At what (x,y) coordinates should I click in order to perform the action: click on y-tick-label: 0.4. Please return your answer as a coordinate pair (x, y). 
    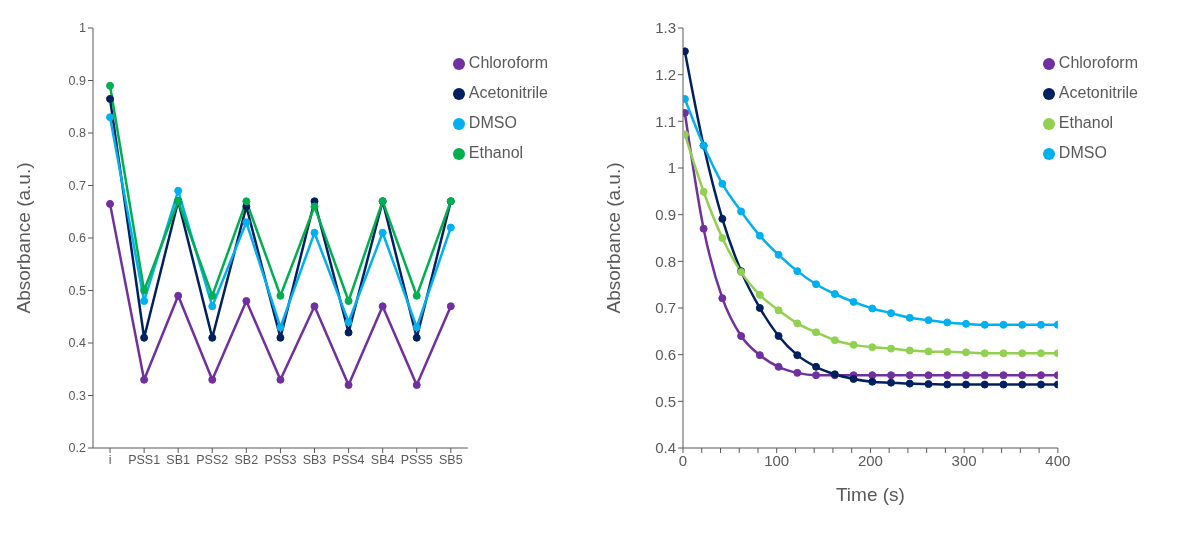
    Looking at the image, I should click on (77, 343).